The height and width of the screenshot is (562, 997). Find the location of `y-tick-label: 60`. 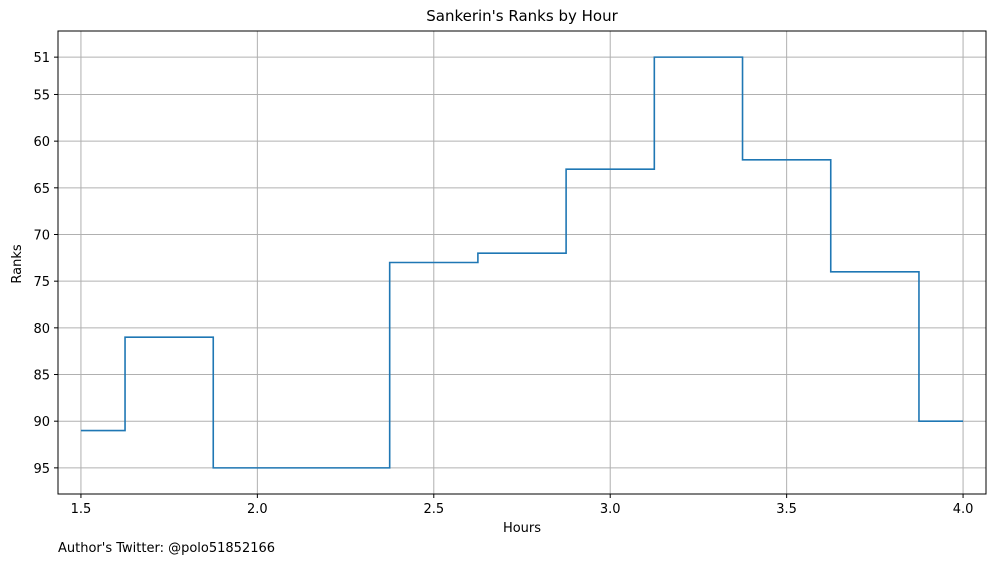

y-tick-label: 60 is located at coordinates (41, 142).